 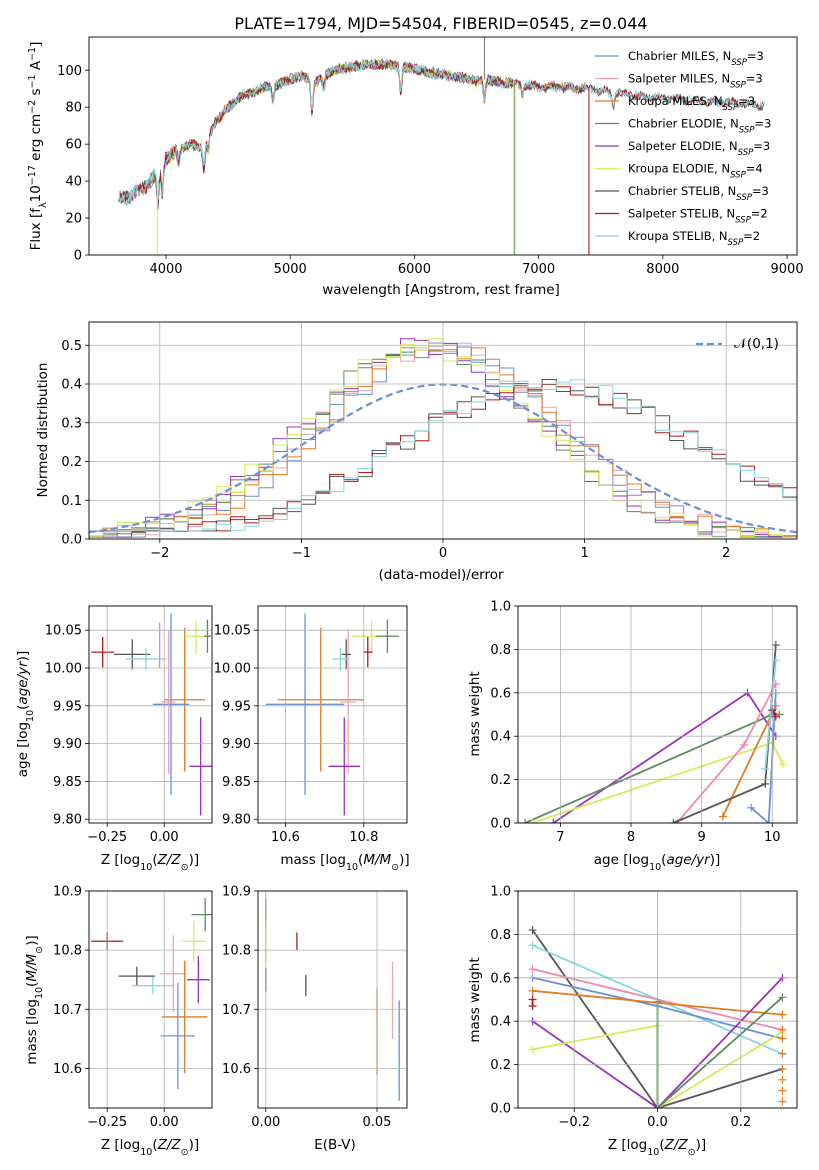 What do you see at coordinates (285, 837) in the screenshot?
I see `age_vs_mass-xtick-label: 10.6` at bounding box center [285, 837].